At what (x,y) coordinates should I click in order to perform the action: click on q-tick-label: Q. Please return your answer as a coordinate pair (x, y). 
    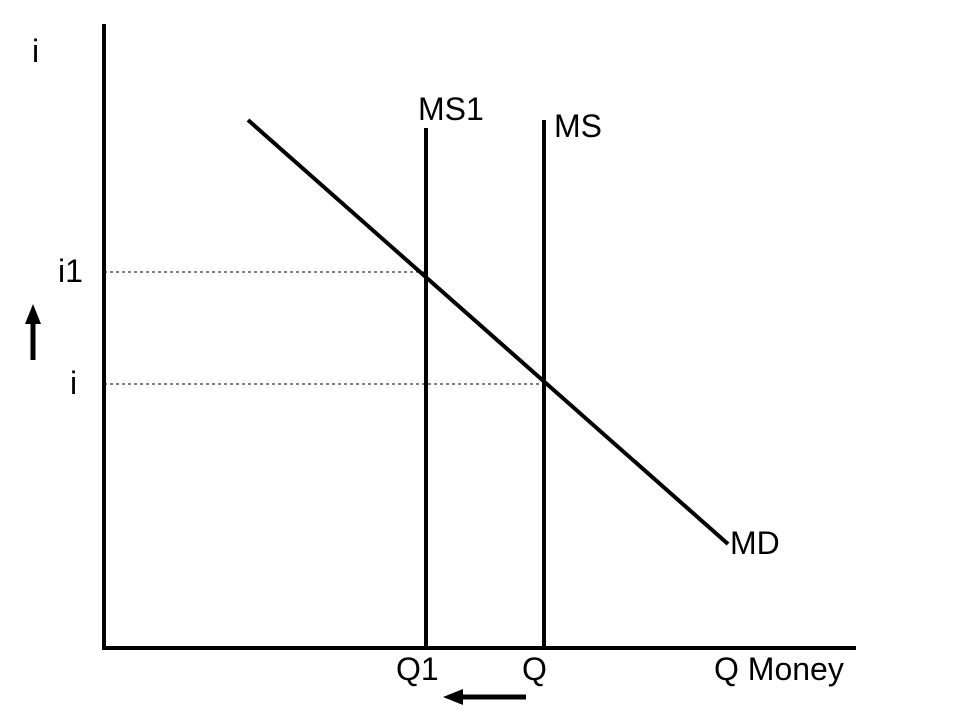
    Looking at the image, I should click on (534, 669).